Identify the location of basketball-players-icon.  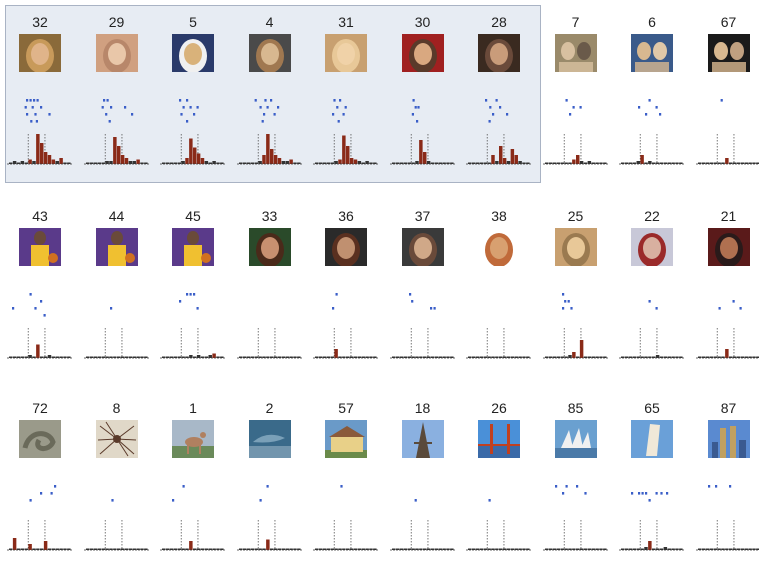
(117, 247).